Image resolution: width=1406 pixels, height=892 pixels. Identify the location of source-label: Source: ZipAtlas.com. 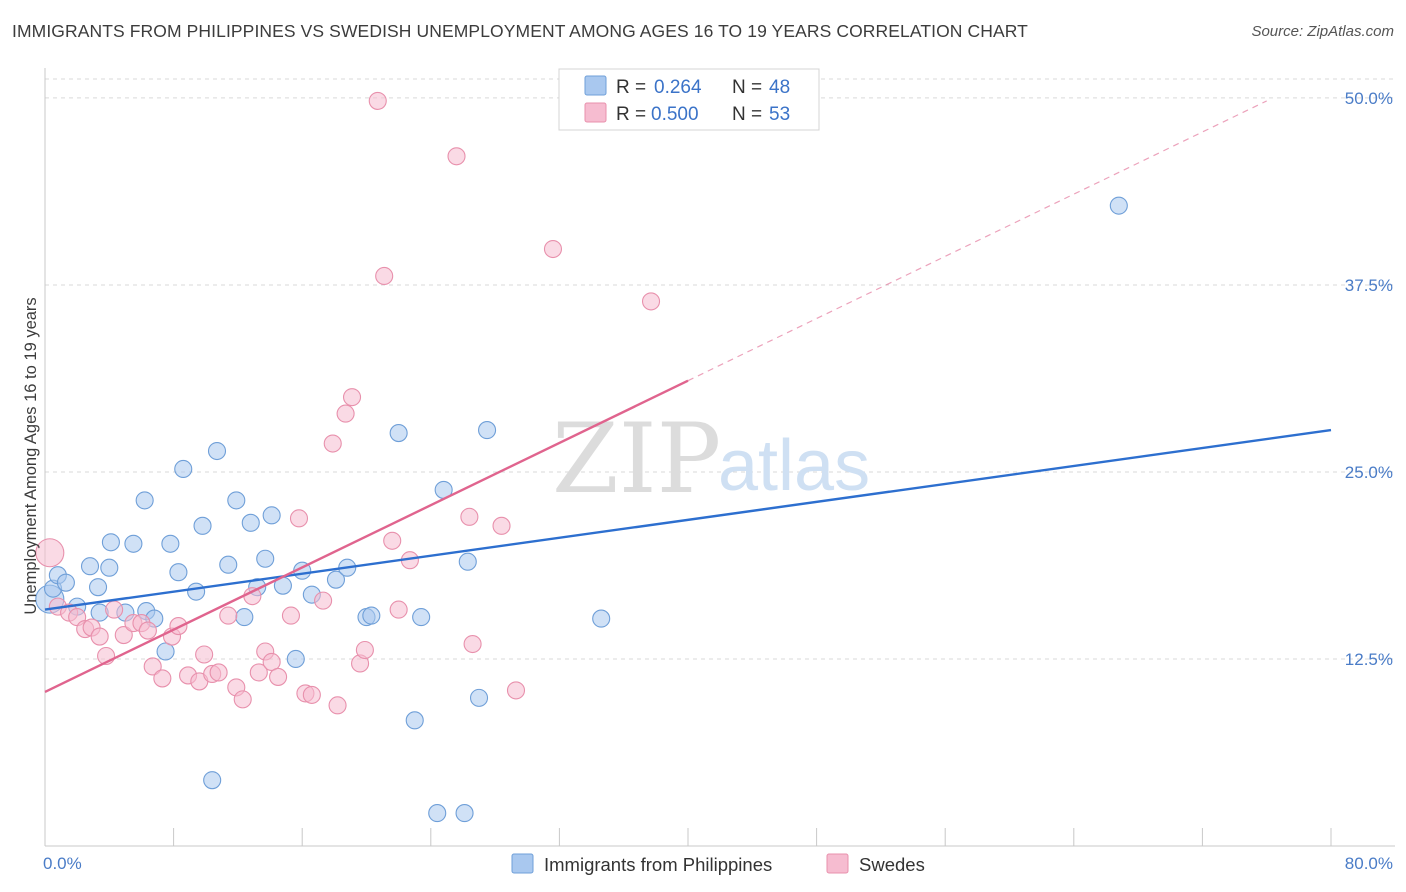
(1322, 31).